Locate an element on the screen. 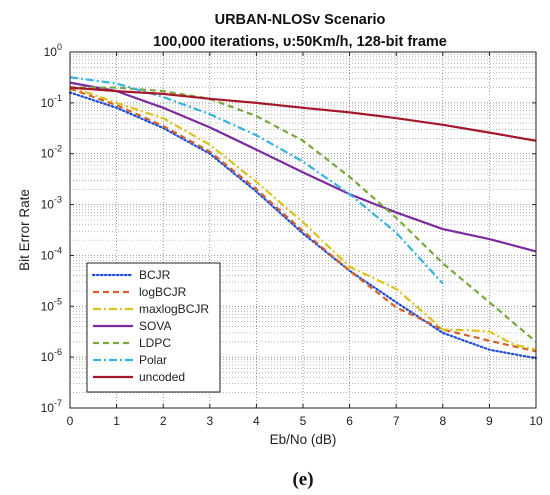  y-axis-label: Bit Error Rate is located at coordinates (24, 230).